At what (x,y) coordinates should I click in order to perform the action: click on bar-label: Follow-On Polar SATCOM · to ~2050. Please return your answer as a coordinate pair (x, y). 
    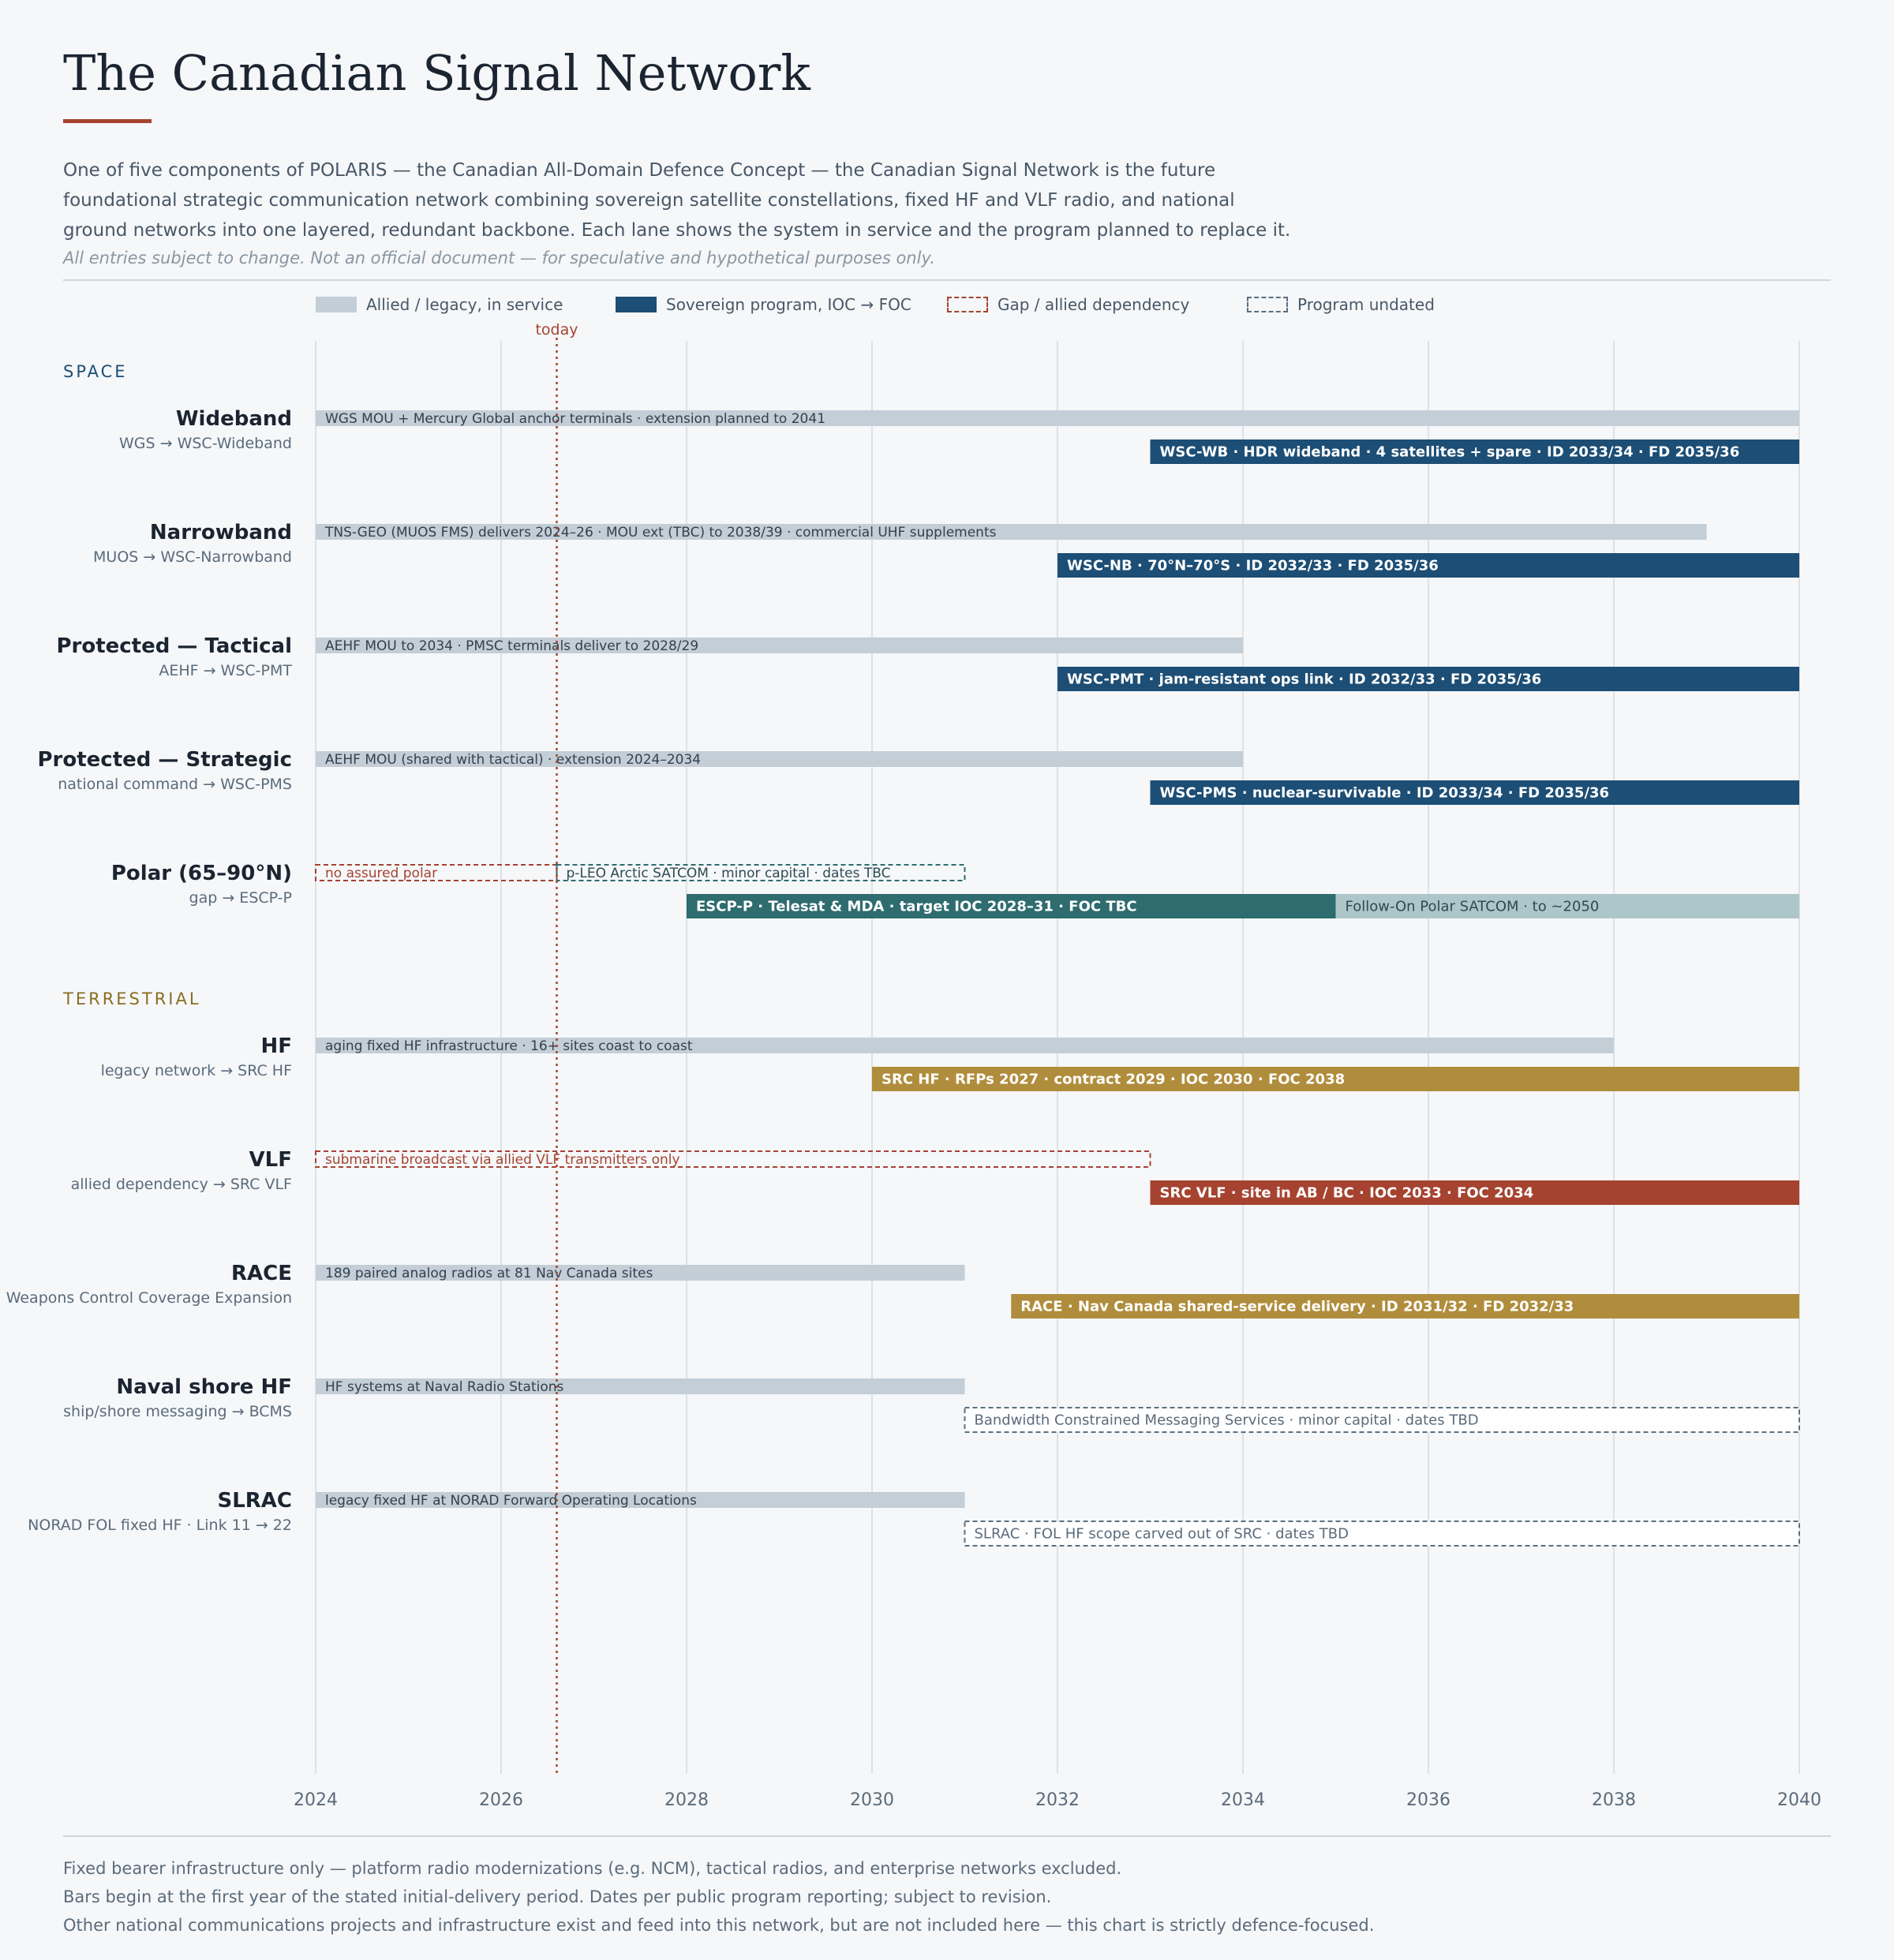
    Looking at the image, I should click on (1473, 907).